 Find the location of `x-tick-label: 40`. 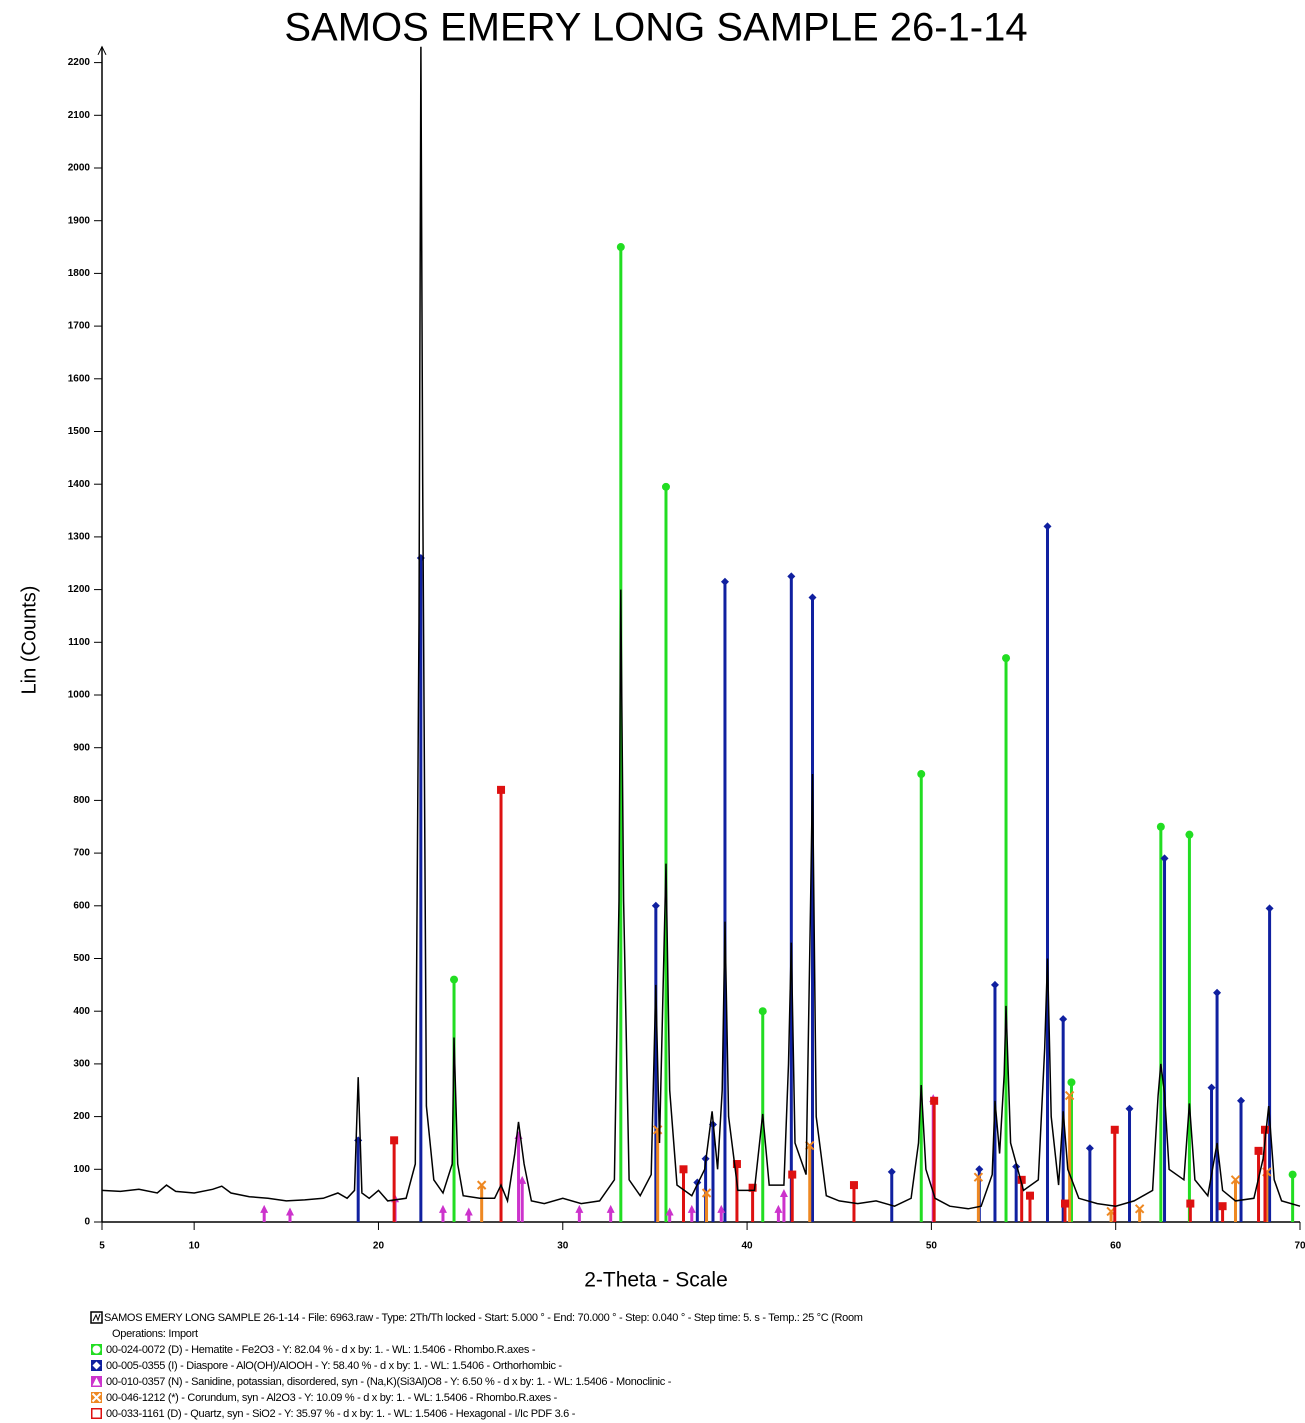

x-tick-label: 40 is located at coordinates (748, 1246).